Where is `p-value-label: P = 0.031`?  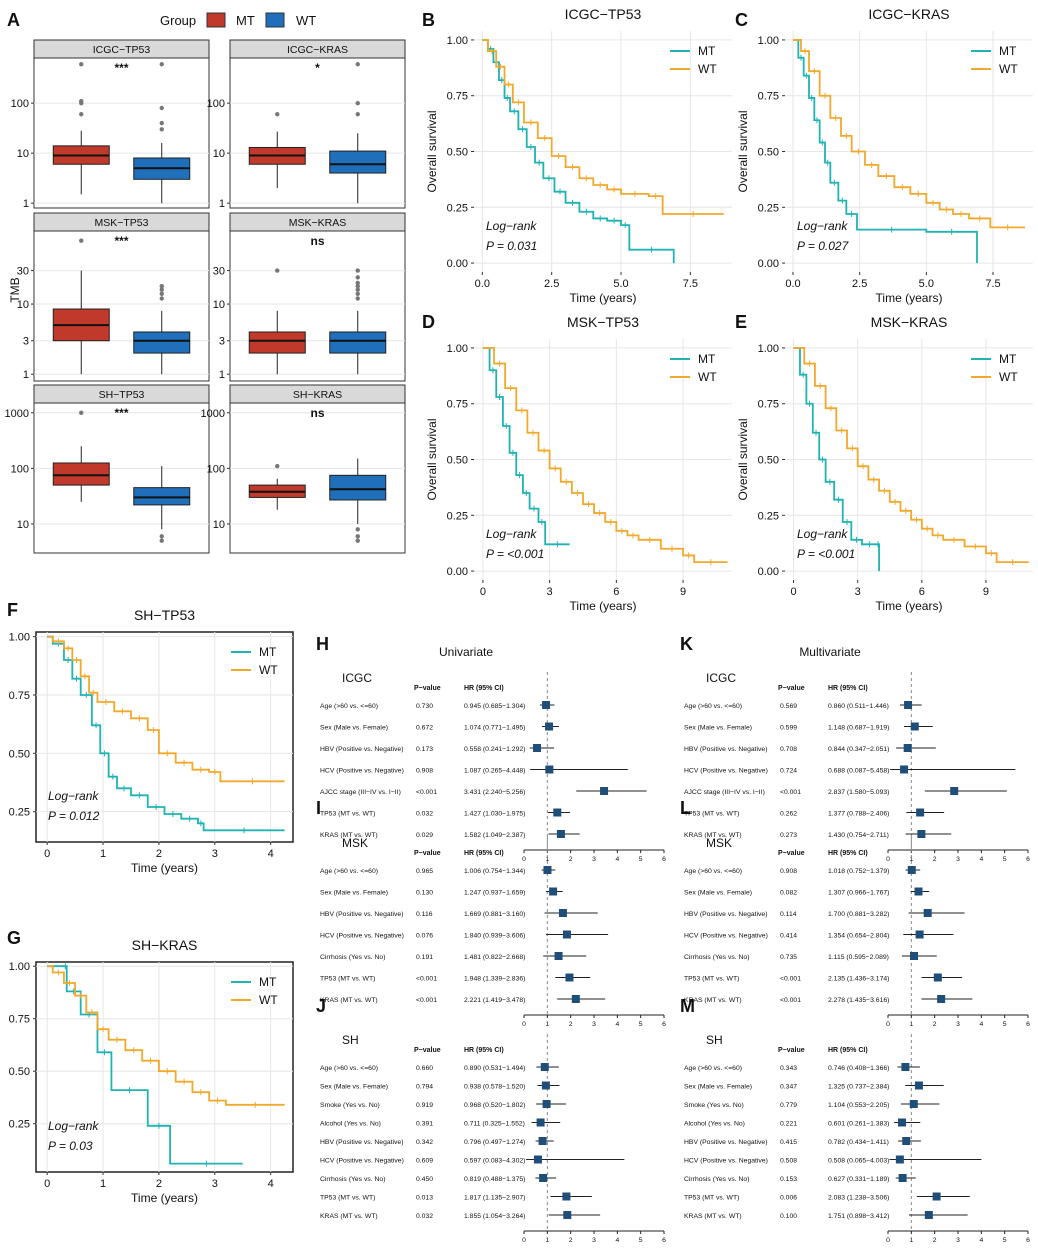 p-value-label: P = 0.031 is located at coordinates (511, 246).